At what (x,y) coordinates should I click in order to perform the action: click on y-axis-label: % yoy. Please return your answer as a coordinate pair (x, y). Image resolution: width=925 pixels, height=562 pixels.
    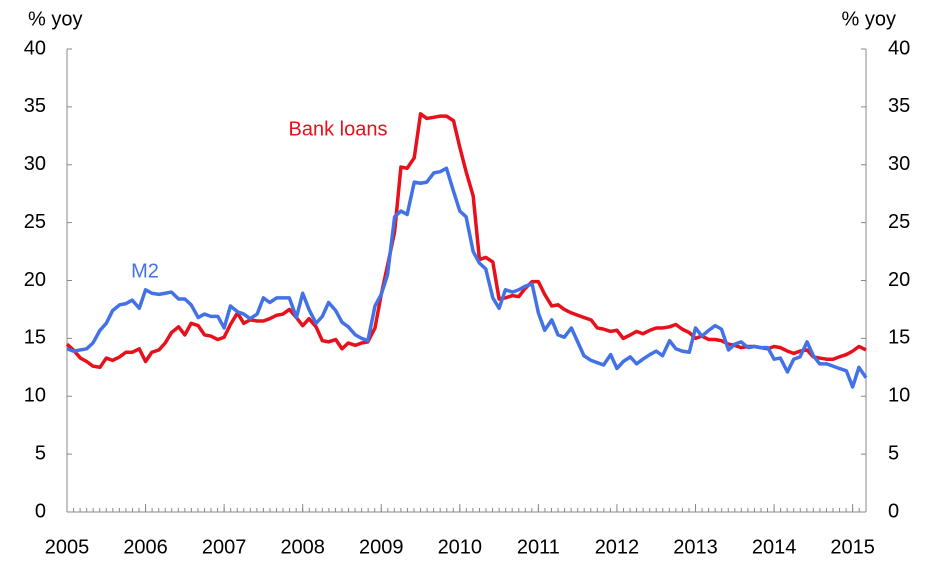
    Looking at the image, I should click on (55, 19).